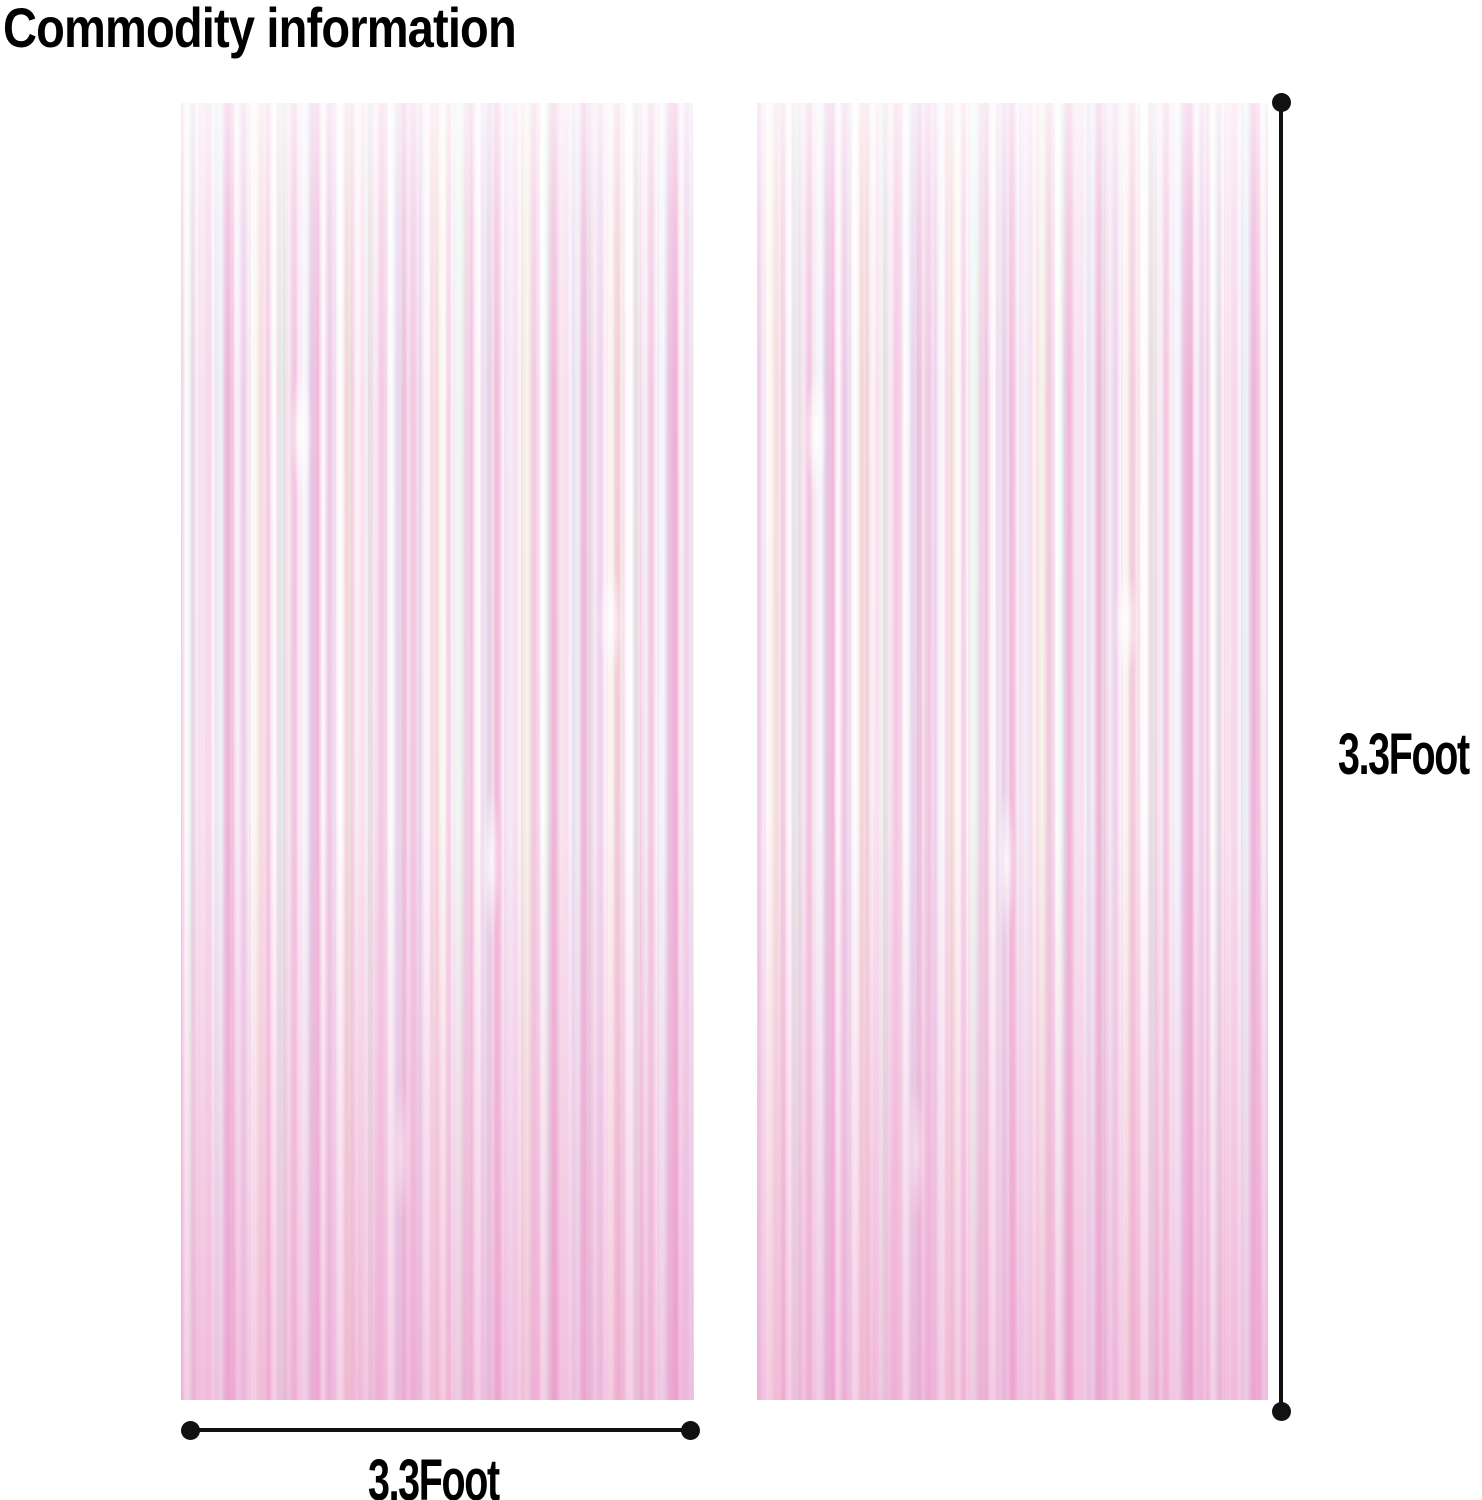  What do you see at coordinates (1281, 756) in the screenshot?
I see `height-dimension-line` at bounding box center [1281, 756].